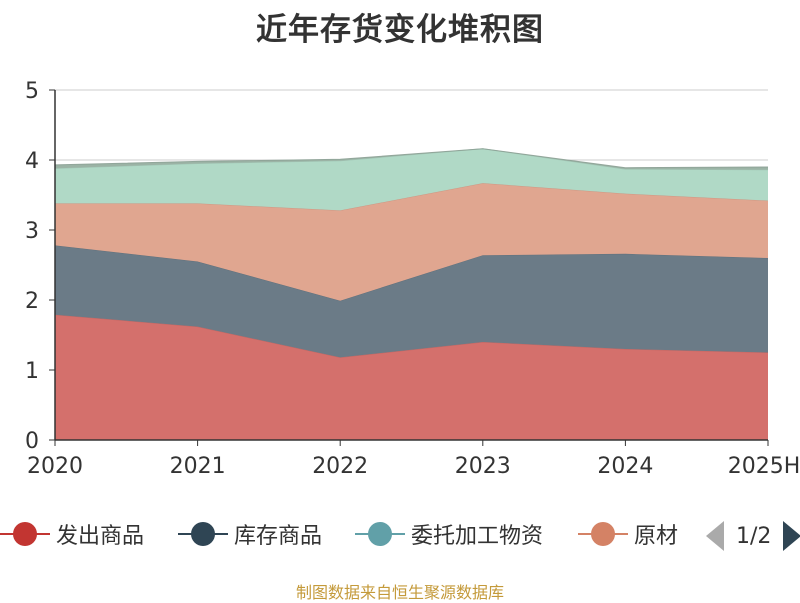 The image size is (800, 603). Describe the element at coordinates (656, 536) in the screenshot. I see `legend-label: 原材` at that location.